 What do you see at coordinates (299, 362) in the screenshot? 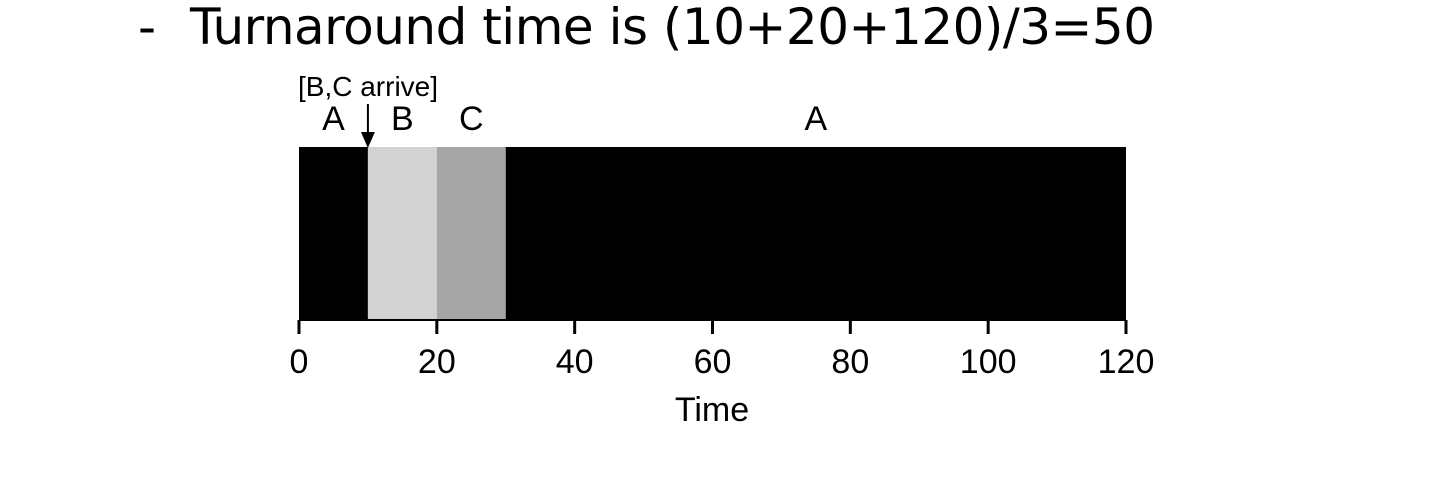
I see `tick-label-0: 0` at bounding box center [299, 362].